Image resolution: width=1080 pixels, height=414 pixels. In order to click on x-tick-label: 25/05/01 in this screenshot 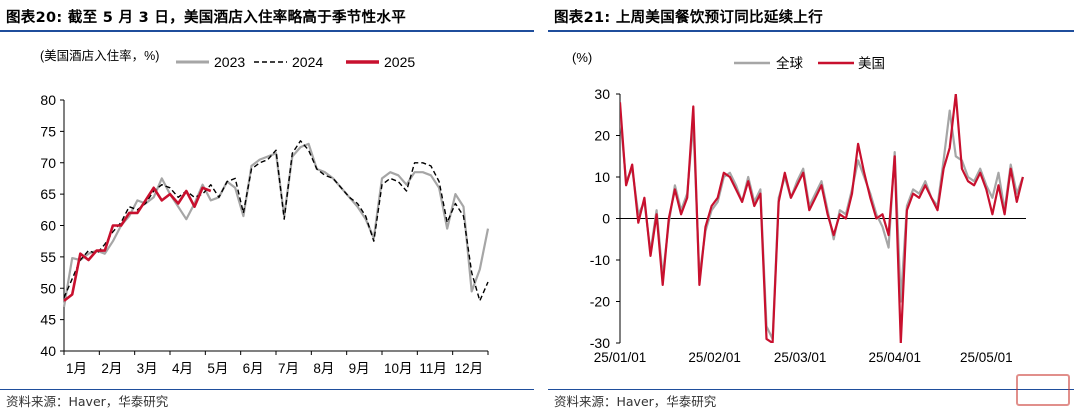, I will do `click(986, 357)`.